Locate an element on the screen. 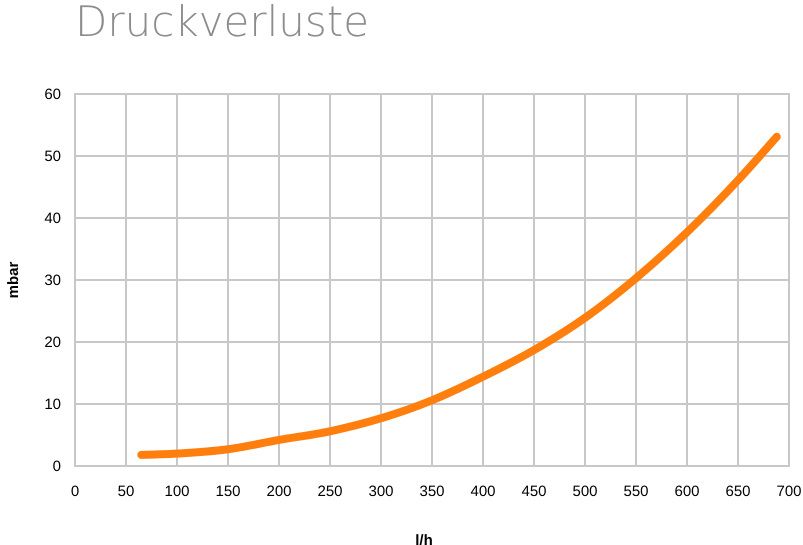 The width and height of the screenshot is (803, 545). x-tick-label: 350 is located at coordinates (432, 491).